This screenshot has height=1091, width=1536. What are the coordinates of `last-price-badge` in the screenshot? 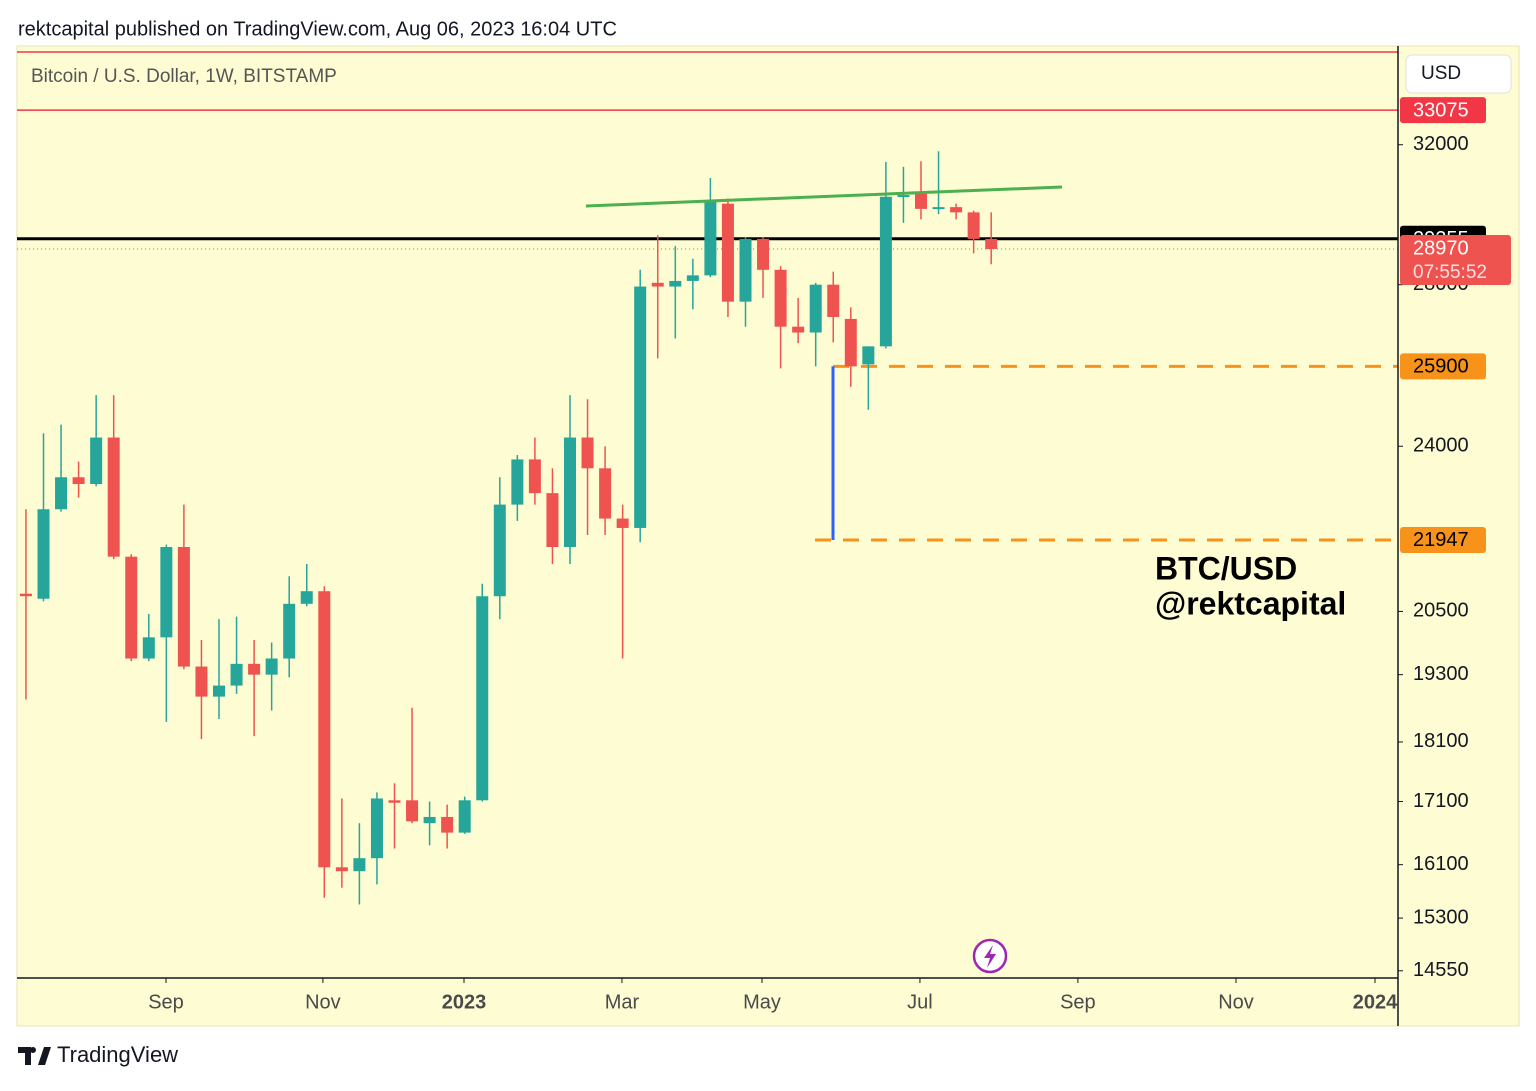 It's located at (1455, 259).